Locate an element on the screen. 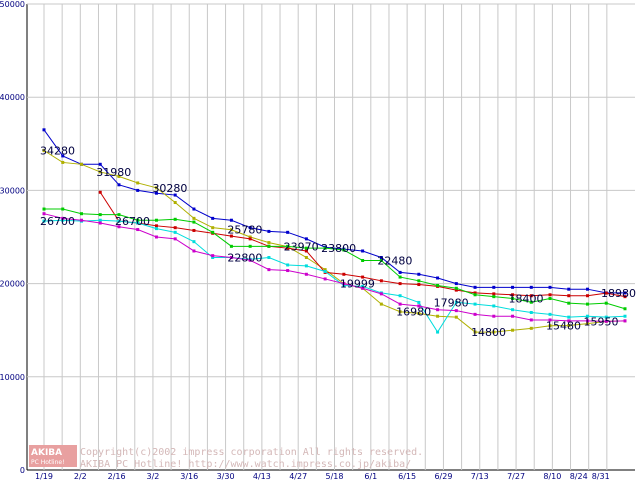 The height and width of the screenshot is (480, 640). data-label: 22800 is located at coordinates (244, 258).